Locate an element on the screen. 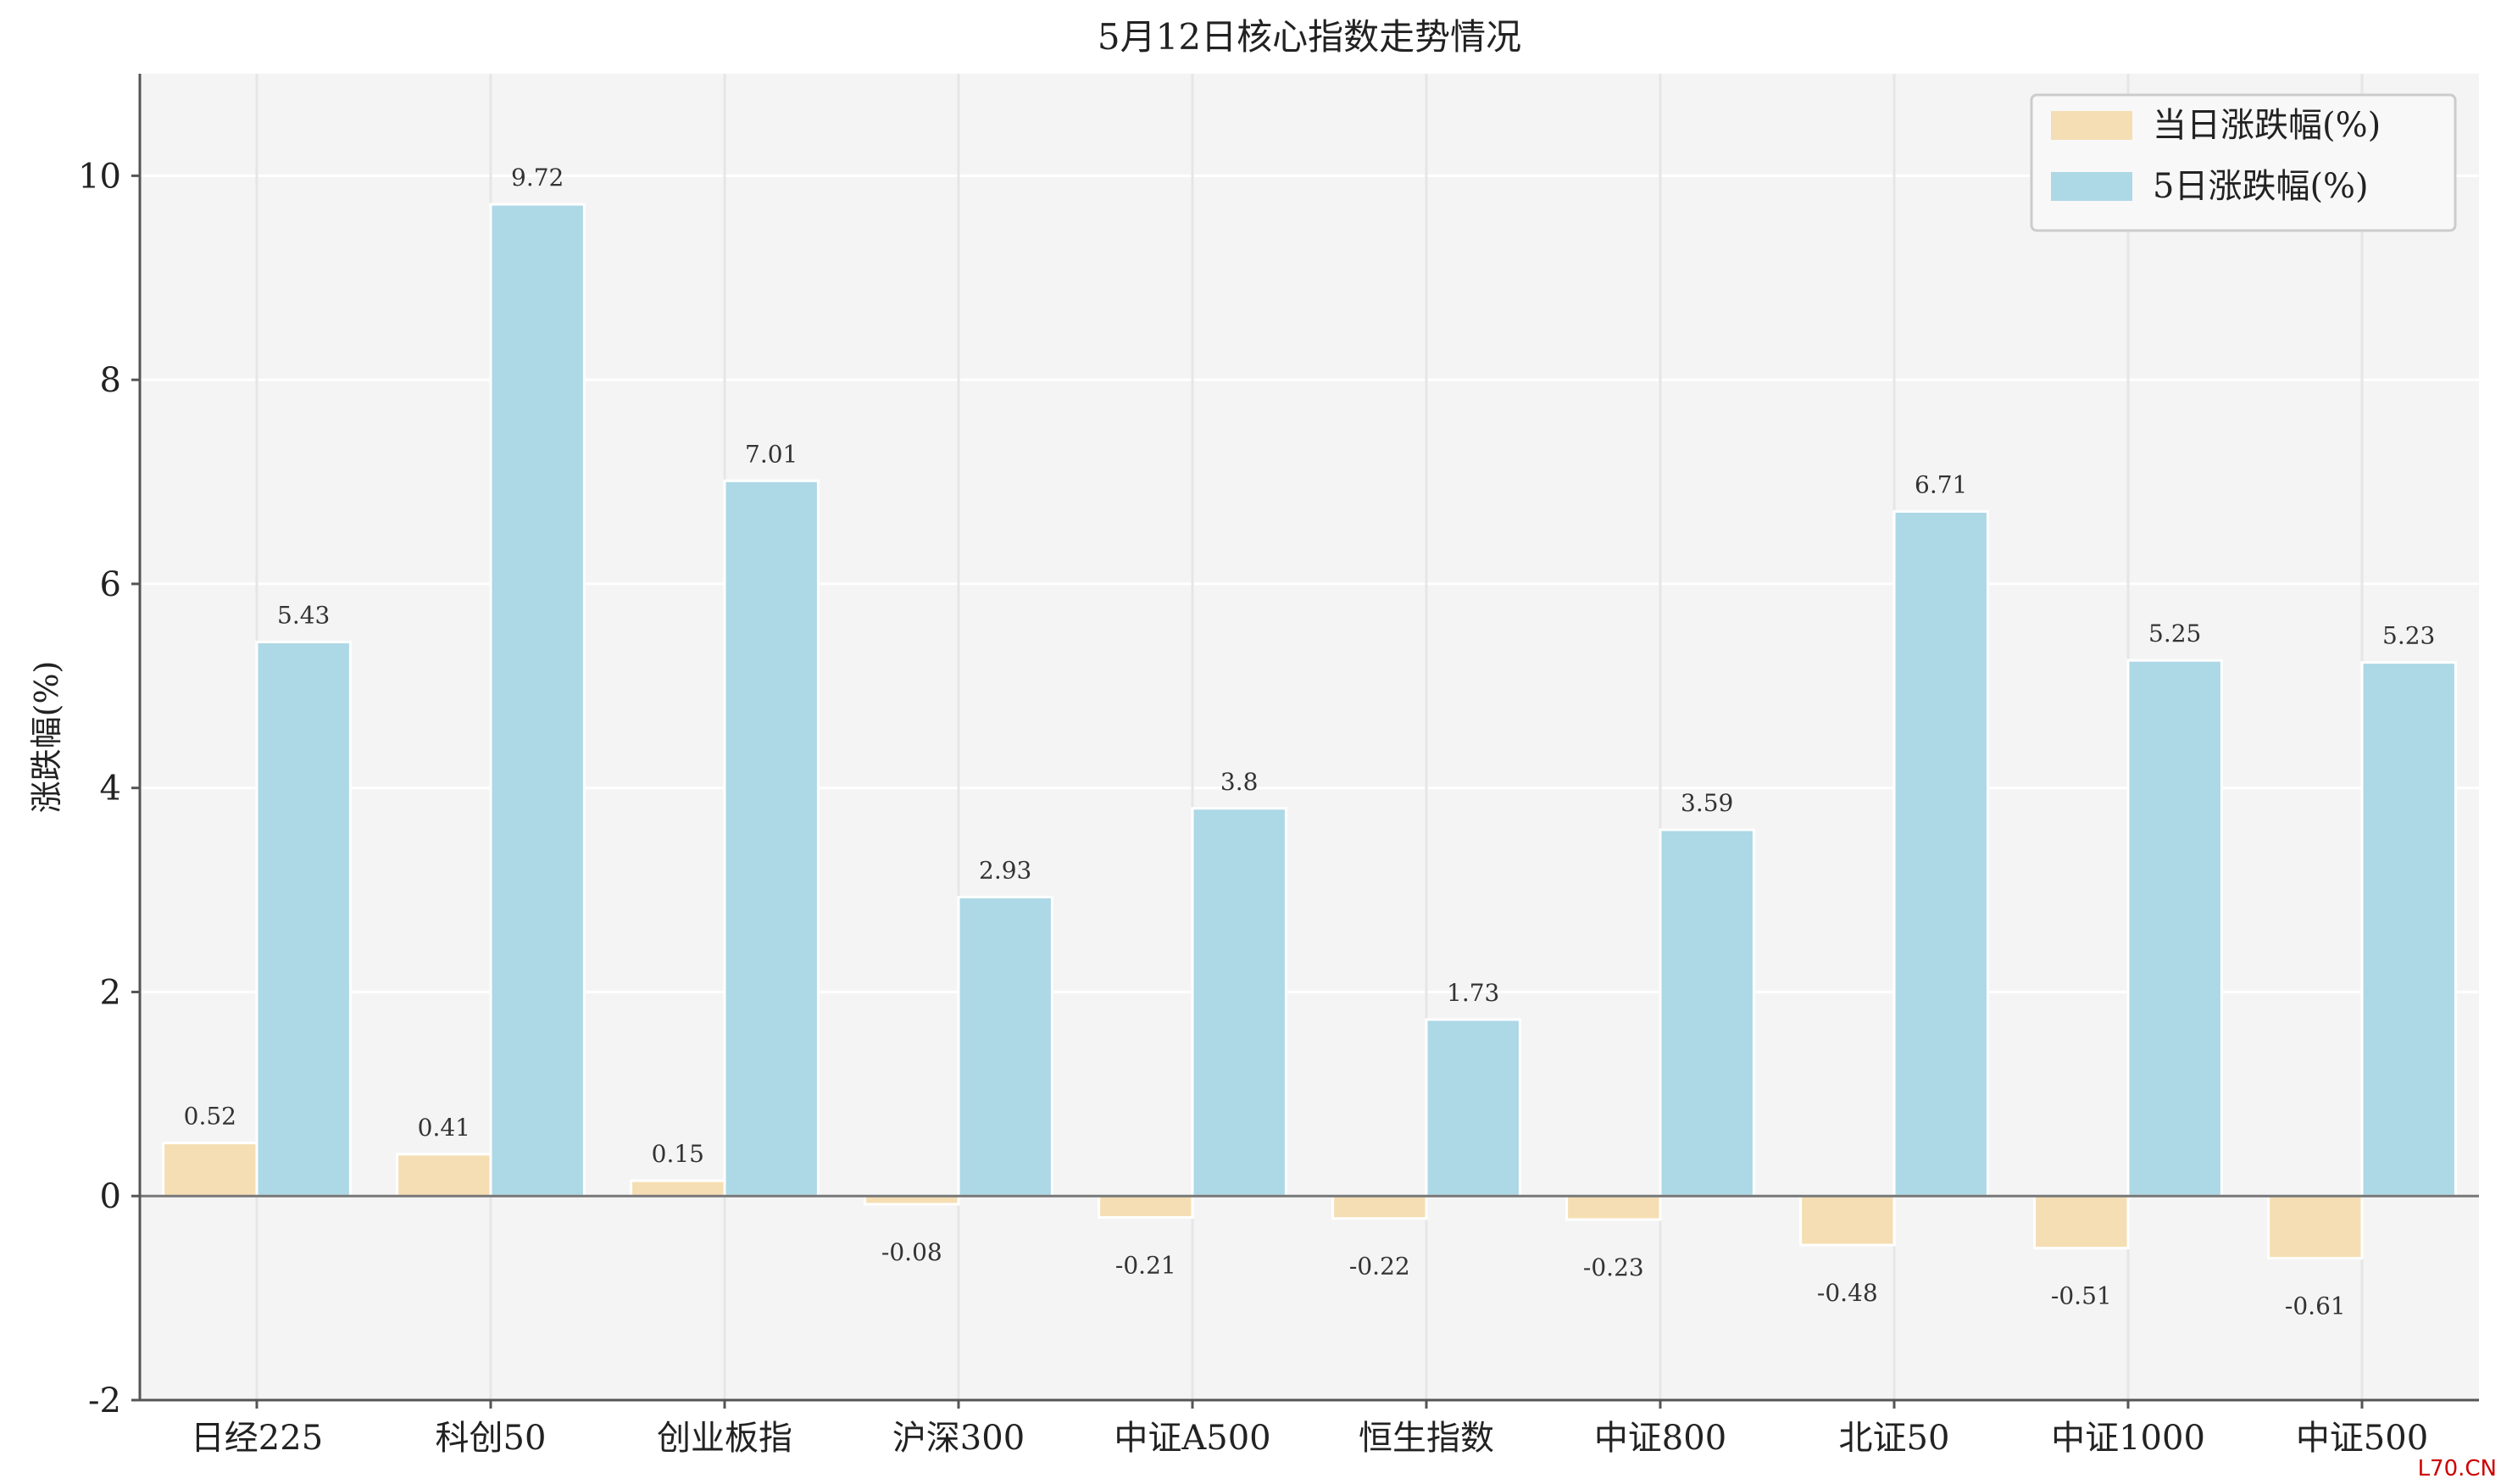 This screenshot has height=1484, width=2501. legend-box is located at coordinates (2243, 162).